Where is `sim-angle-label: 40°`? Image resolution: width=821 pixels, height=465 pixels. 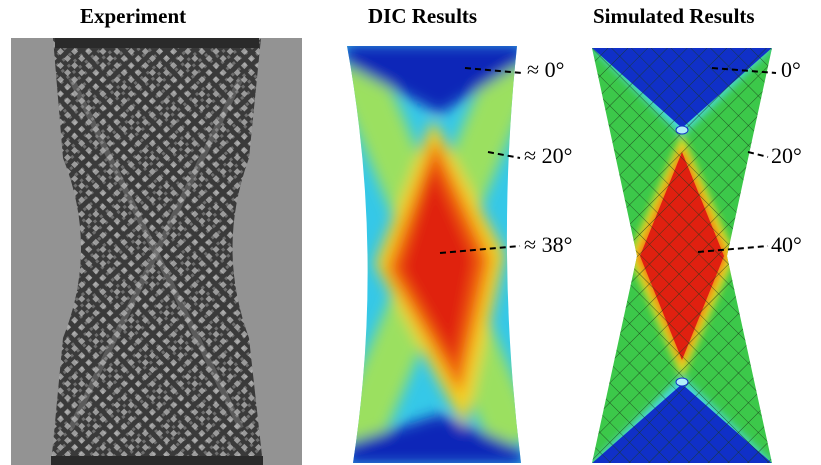
sim-angle-label: 40° is located at coordinates (786, 244).